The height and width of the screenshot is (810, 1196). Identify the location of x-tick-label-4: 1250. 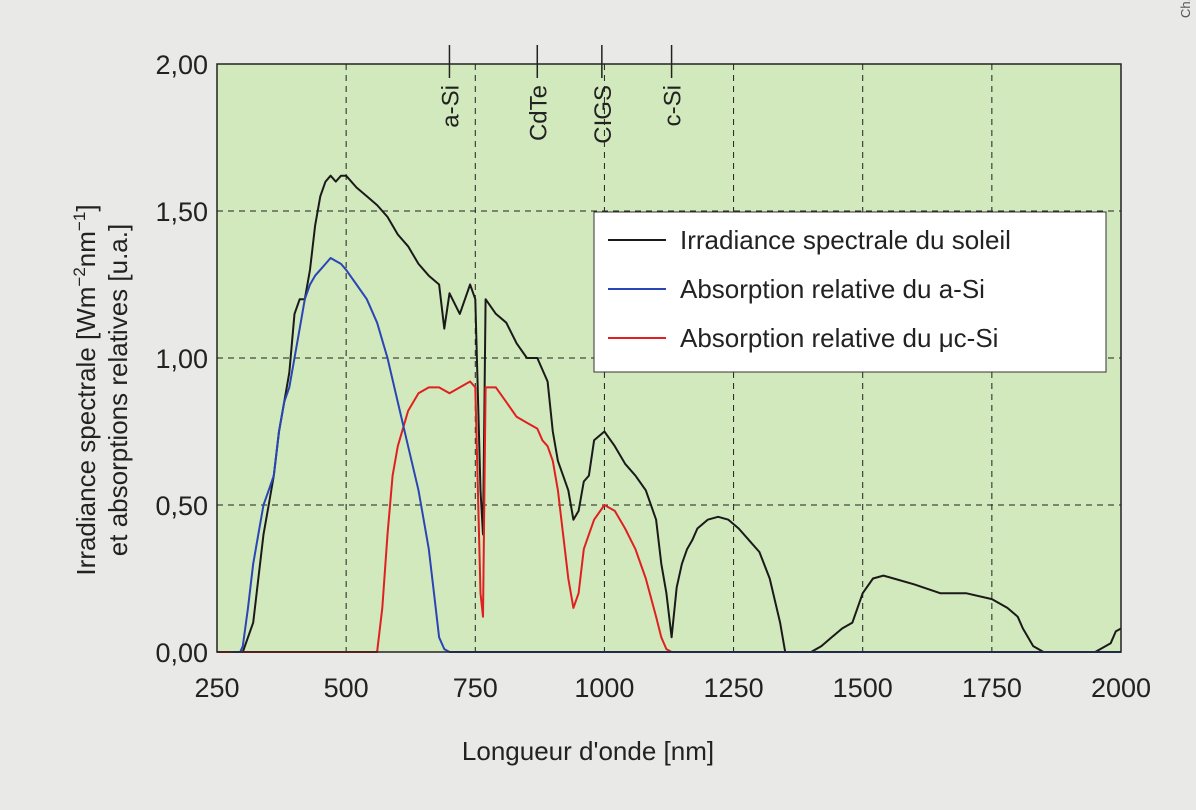
(734, 688).